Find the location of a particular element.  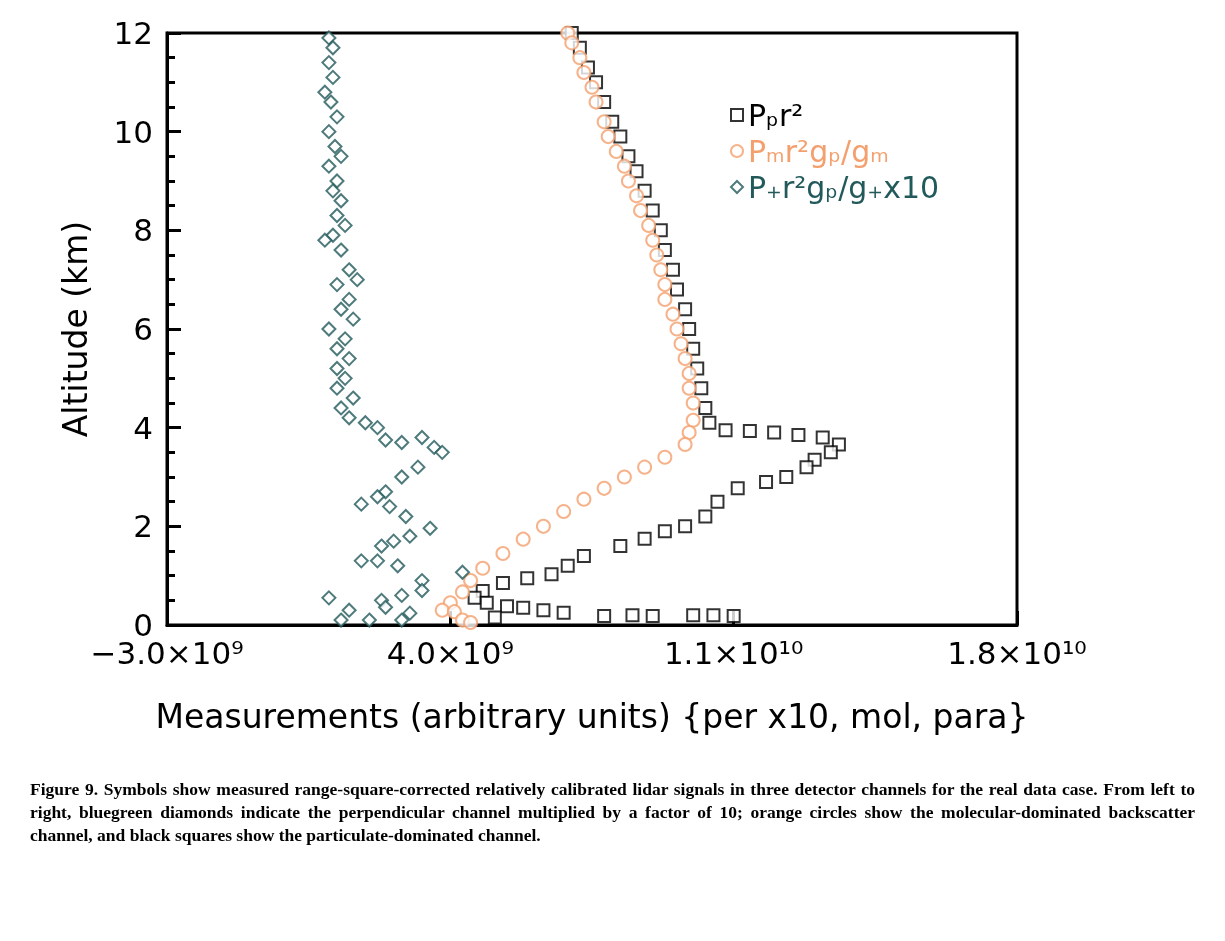

y-tick-label: 6 is located at coordinates (143, 329).